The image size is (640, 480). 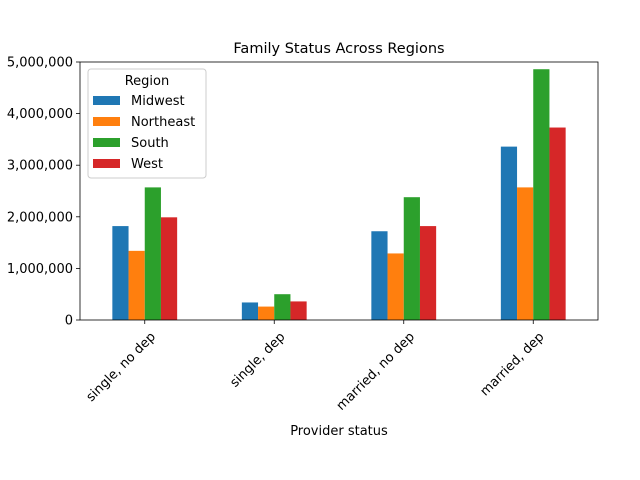 What do you see at coordinates (147, 164) in the screenshot?
I see `legend-label-west: West` at bounding box center [147, 164].